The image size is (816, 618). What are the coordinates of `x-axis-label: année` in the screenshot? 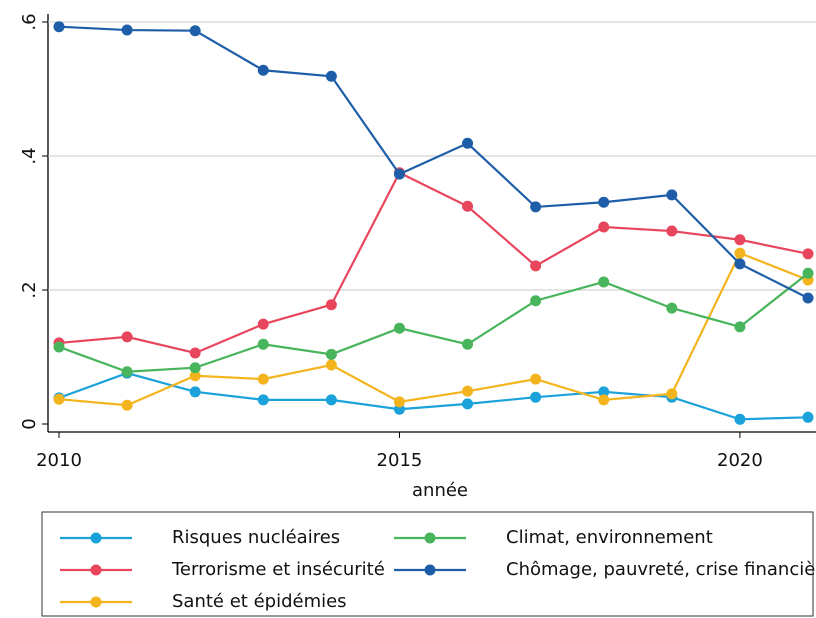 It's located at (440, 490).